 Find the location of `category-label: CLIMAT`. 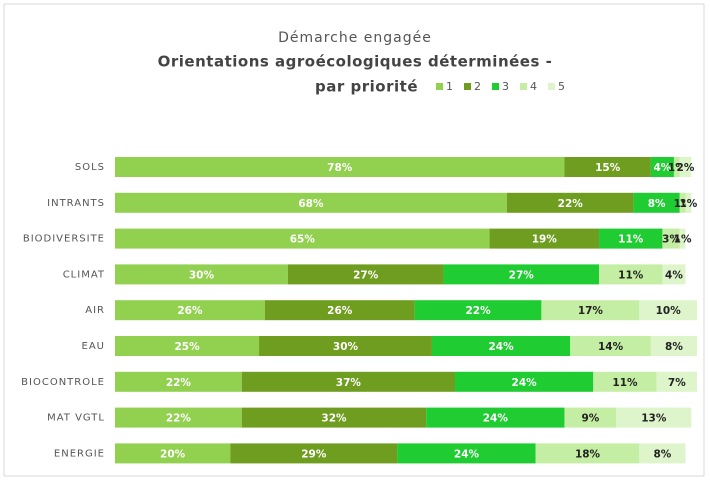

category-label: CLIMAT is located at coordinates (84, 274).